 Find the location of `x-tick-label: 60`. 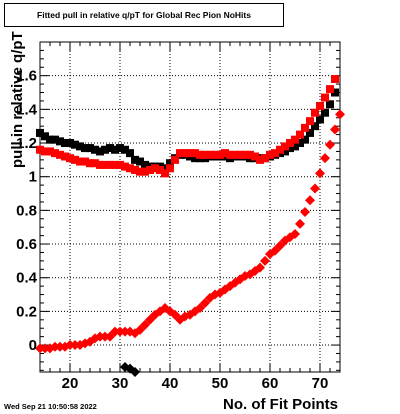

x-tick-label: 60 is located at coordinates (270, 383).